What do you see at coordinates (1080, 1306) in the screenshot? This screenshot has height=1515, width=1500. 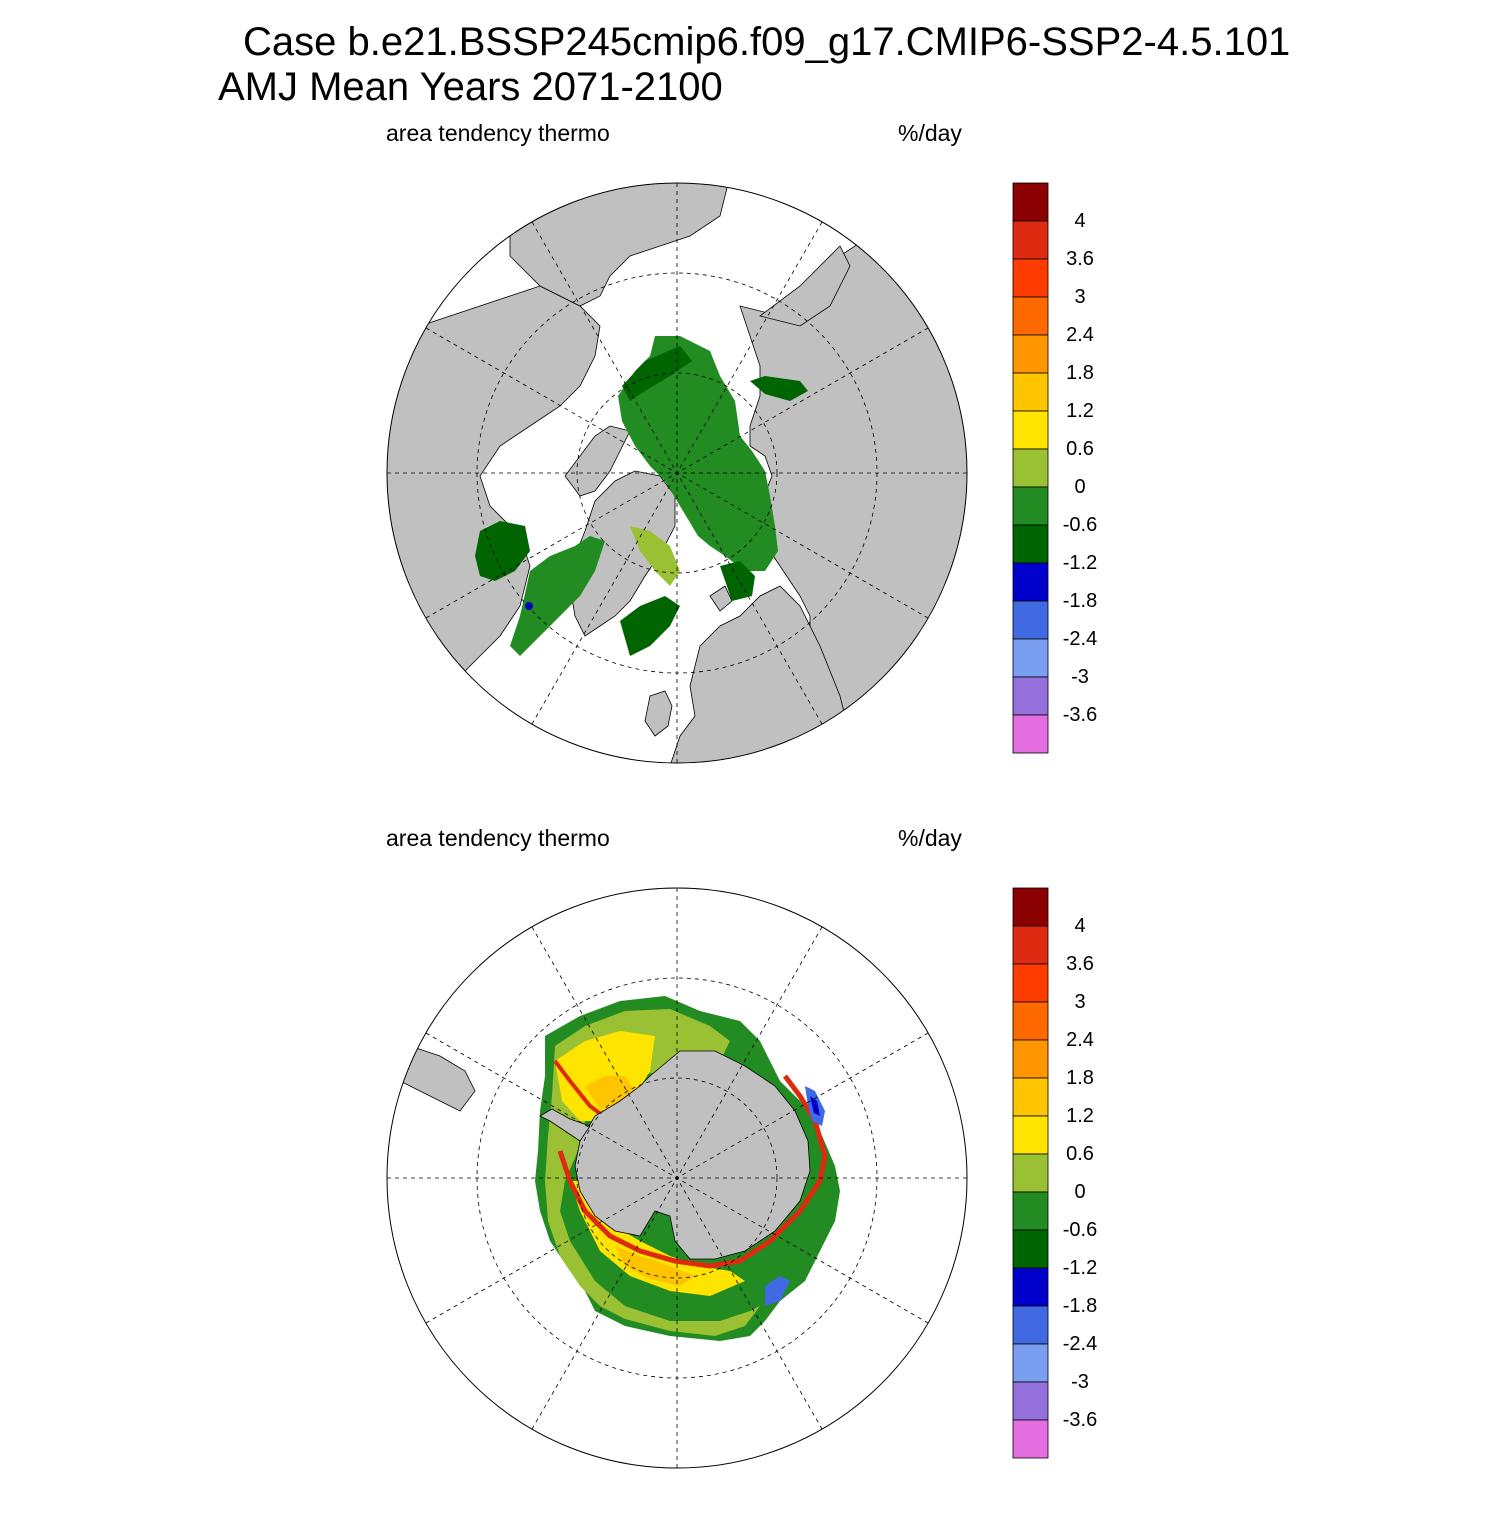 I see `south-colorbar-label: -1.8` at bounding box center [1080, 1306].